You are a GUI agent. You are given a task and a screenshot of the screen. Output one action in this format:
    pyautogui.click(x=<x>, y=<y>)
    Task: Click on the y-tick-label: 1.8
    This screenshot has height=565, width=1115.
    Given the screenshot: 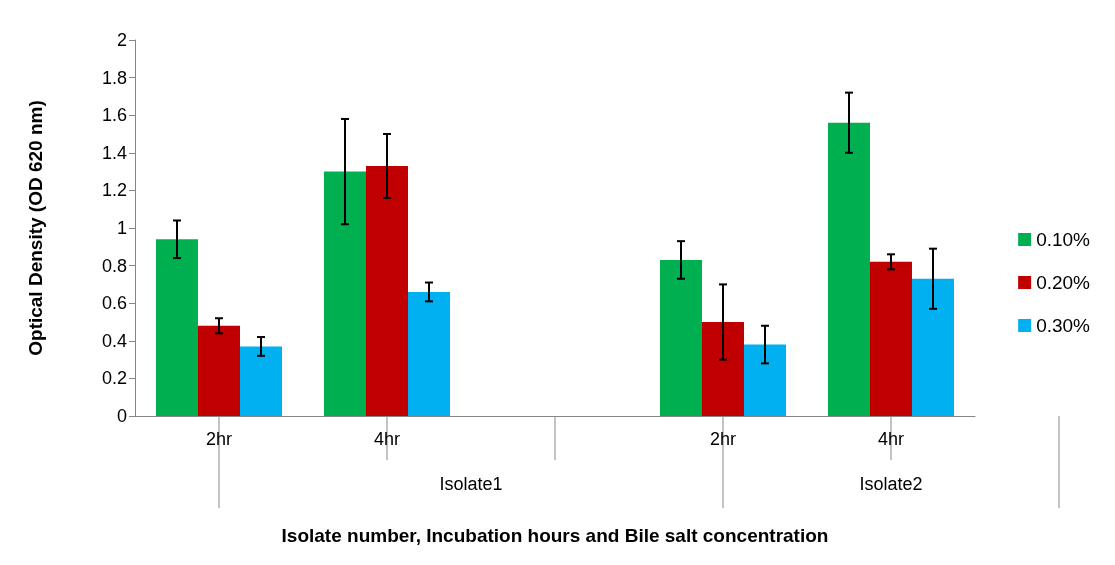 What is the action you would take?
    pyautogui.click(x=114, y=77)
    